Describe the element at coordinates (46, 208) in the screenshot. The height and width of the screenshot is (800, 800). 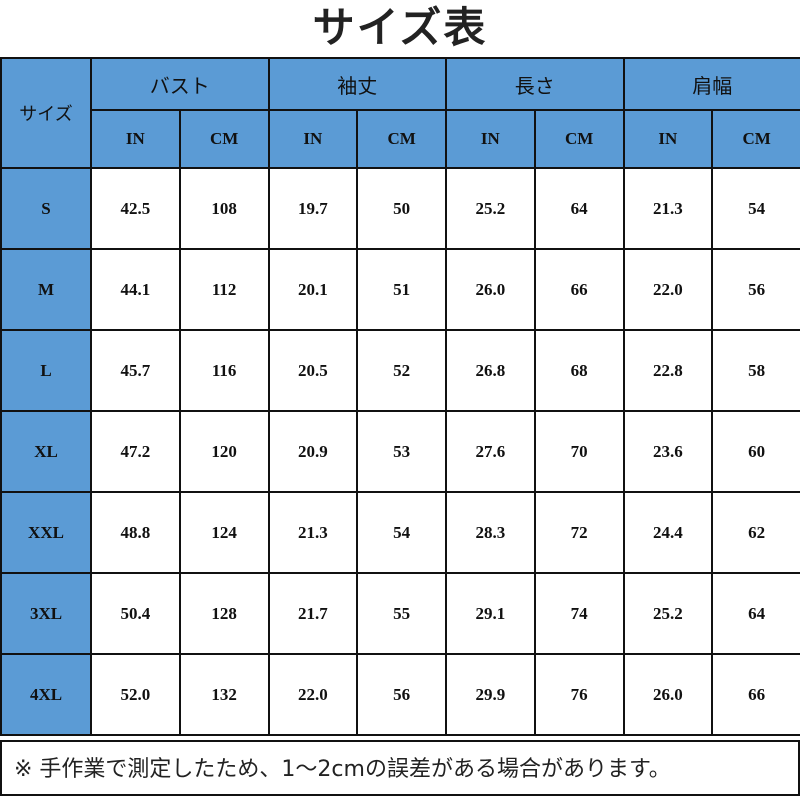
I see `size-label: S` at that location.